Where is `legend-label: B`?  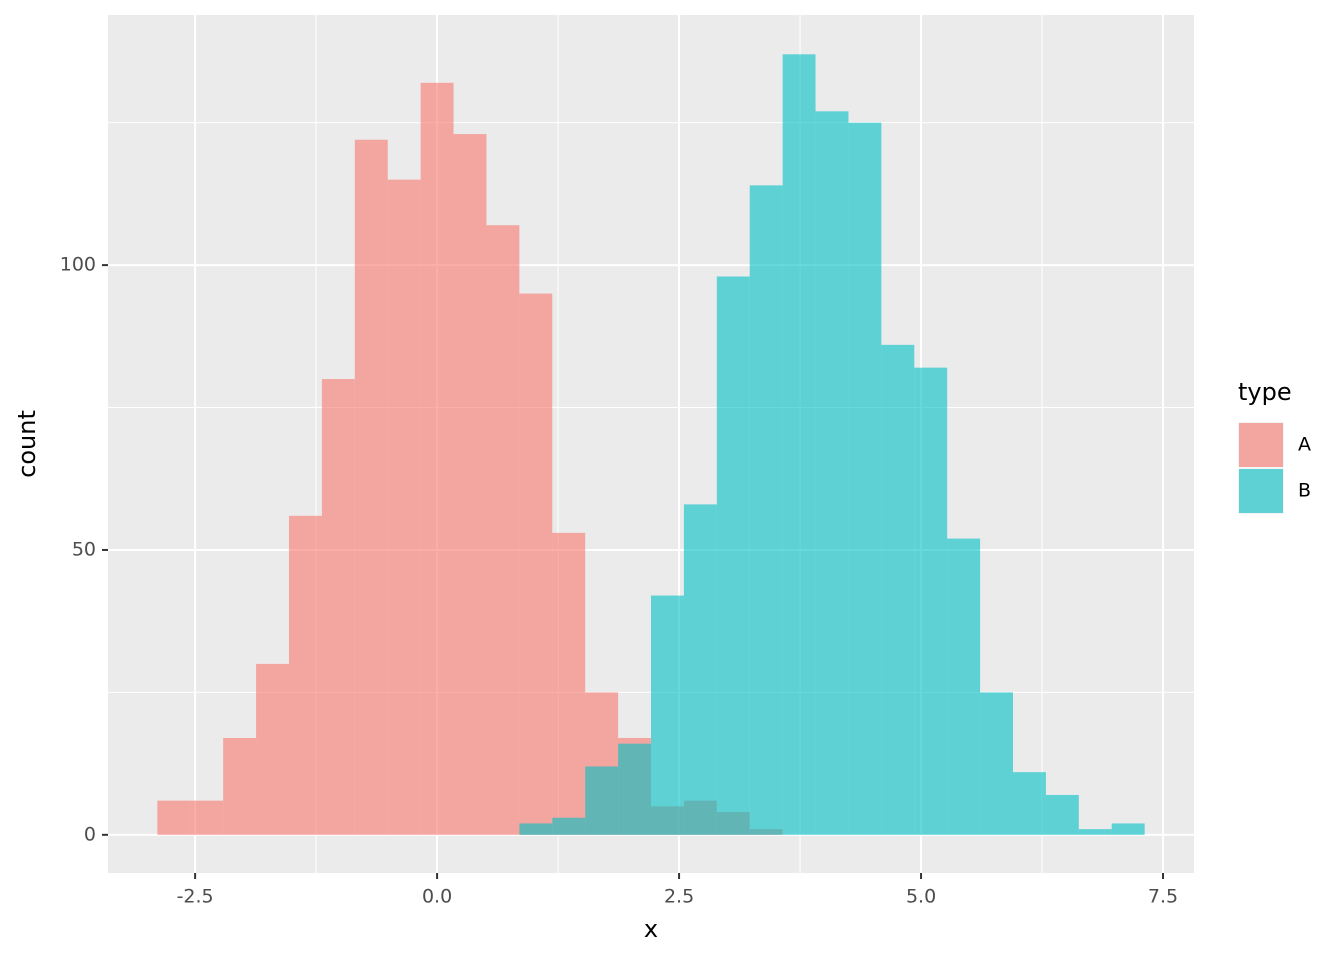 legend-label: B is located at coordinates (1304, 491).